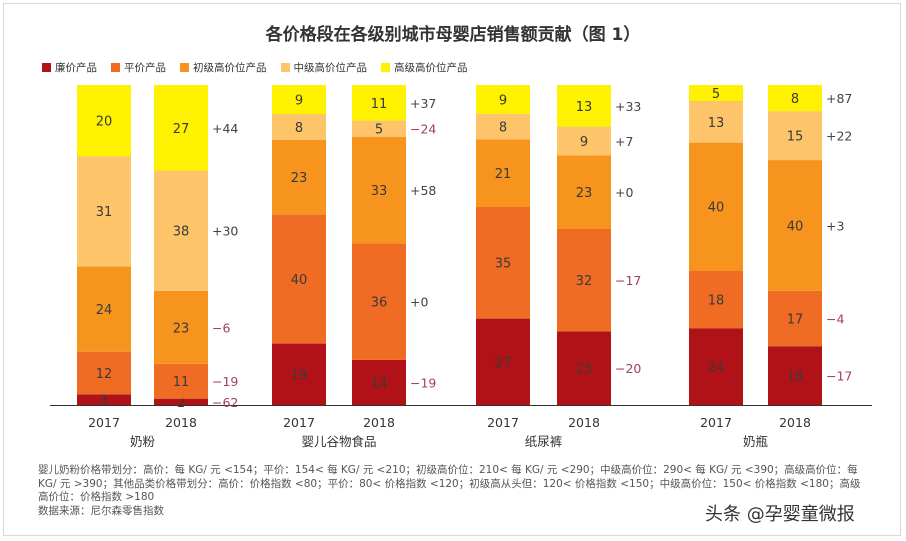 The image size is (906, 541). Describe the element at coordinates (181, 403) in the screenshot. I see `data-label: 2` at that location.